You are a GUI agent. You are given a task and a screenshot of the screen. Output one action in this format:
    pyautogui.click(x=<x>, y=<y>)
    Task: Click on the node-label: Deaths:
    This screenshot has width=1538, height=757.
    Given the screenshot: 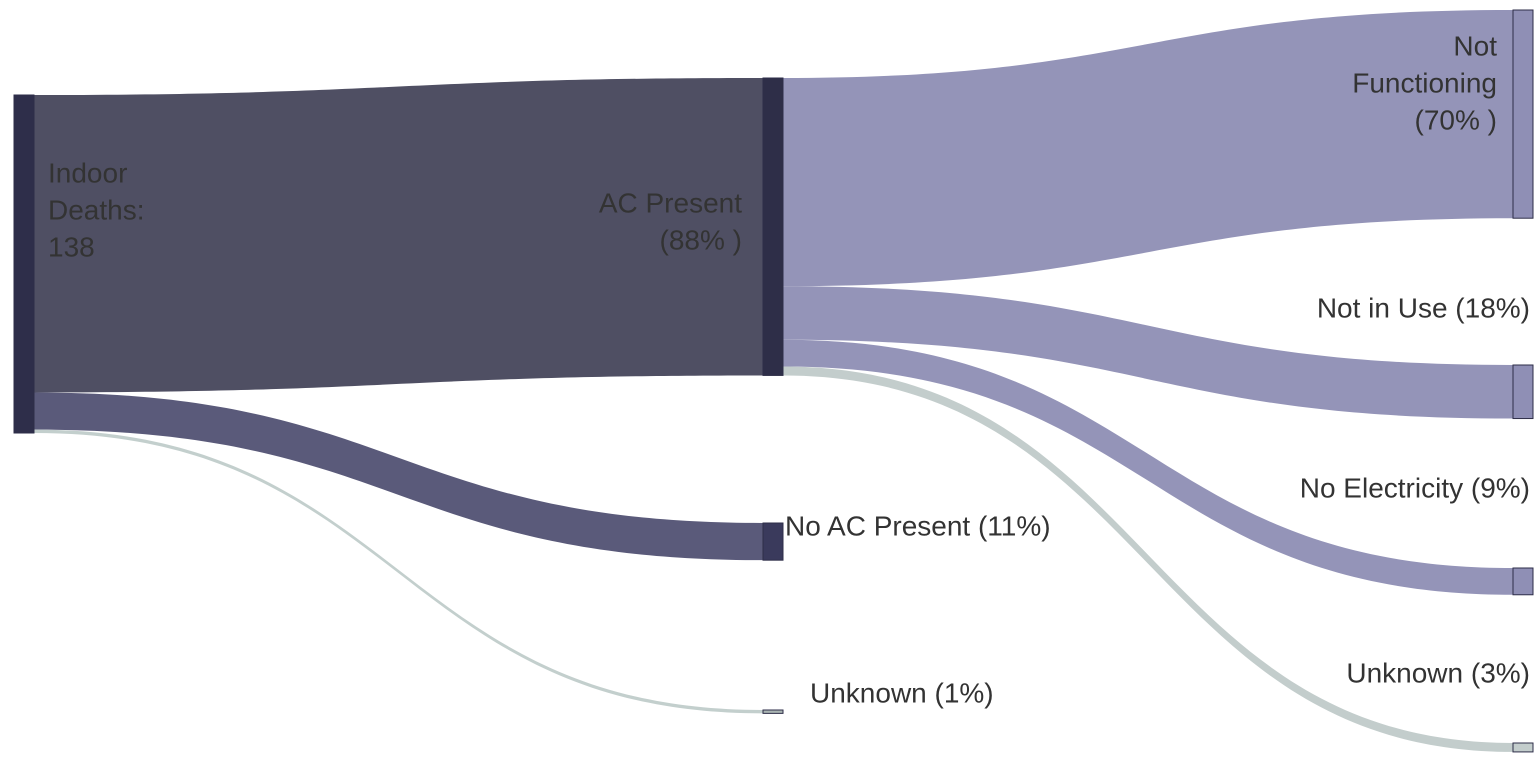 What is the action you would take?
    pyautogui.click(x=96, y=209)
    